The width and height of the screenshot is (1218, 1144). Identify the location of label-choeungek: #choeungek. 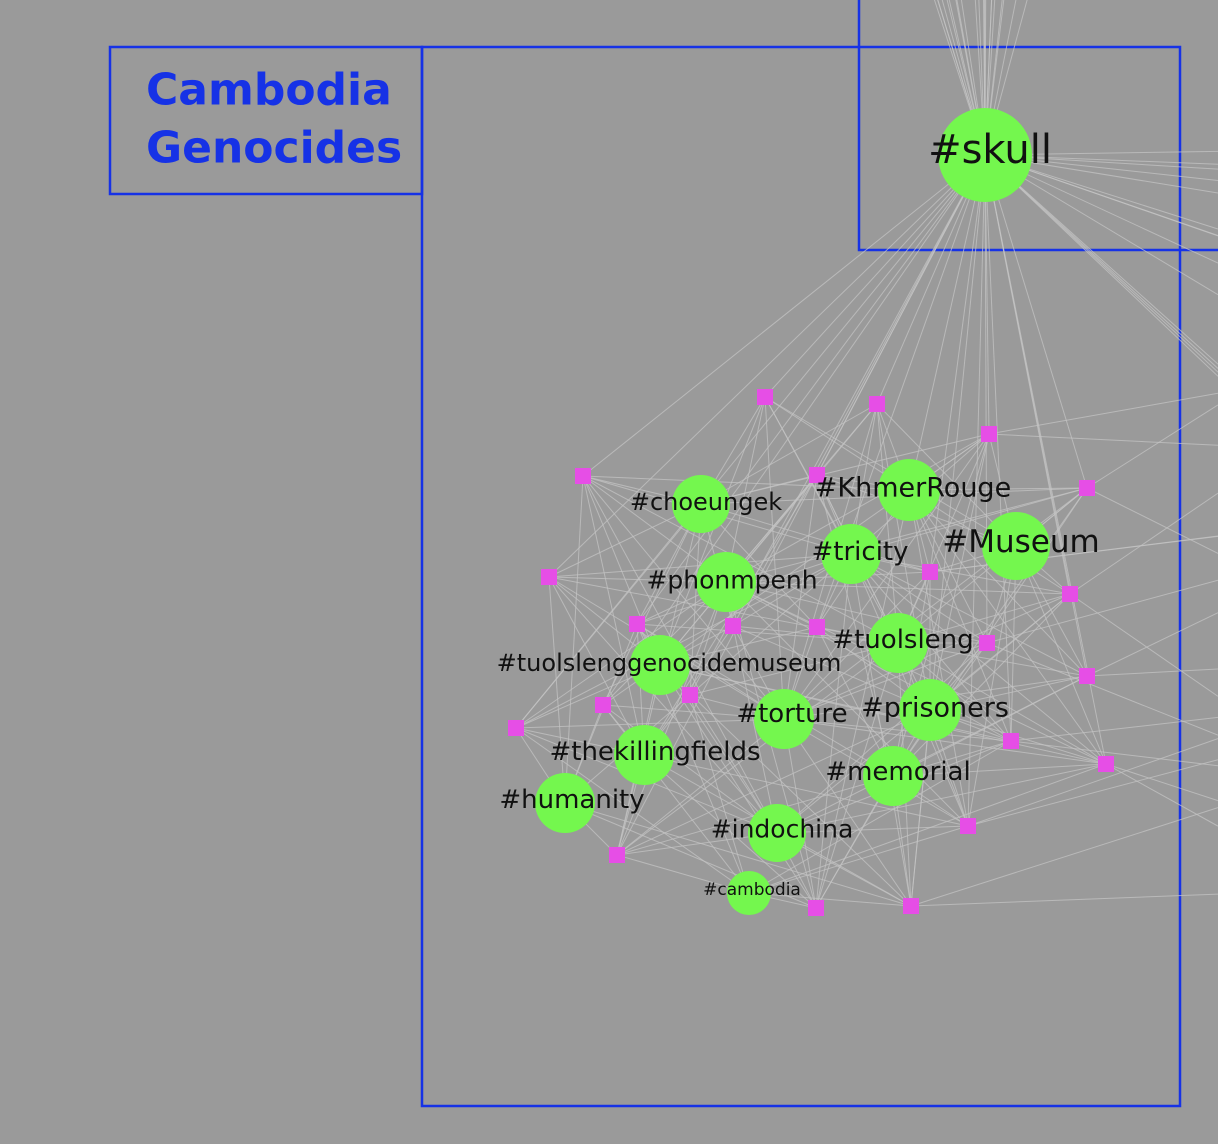
(706, 502).